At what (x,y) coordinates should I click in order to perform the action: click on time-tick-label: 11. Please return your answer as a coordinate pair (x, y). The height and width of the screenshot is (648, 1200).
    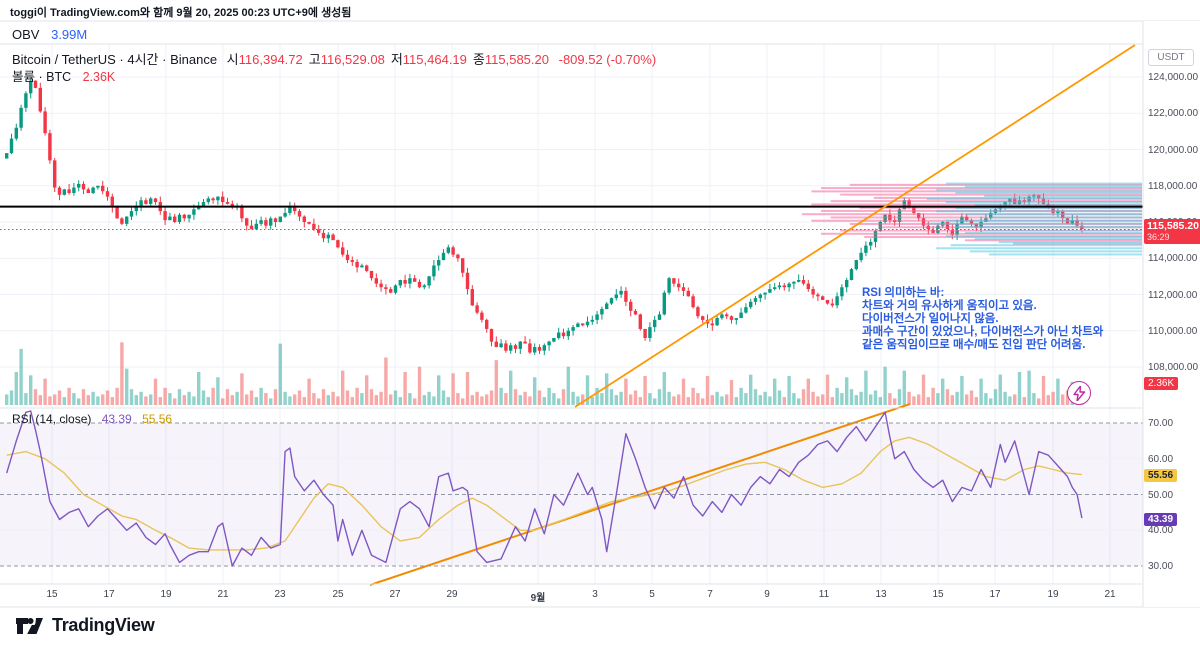
    Looking at the image, I should click on (824, 594).